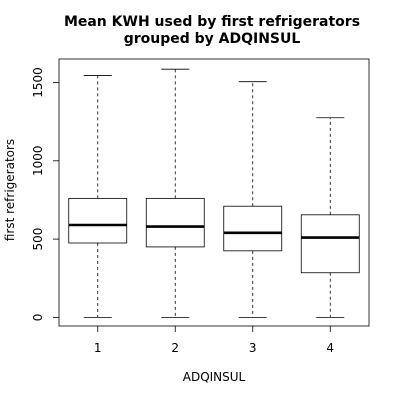  I want to click on chart-title-line-1: Mean KWH used by first refrigerators, so click(212, 22).